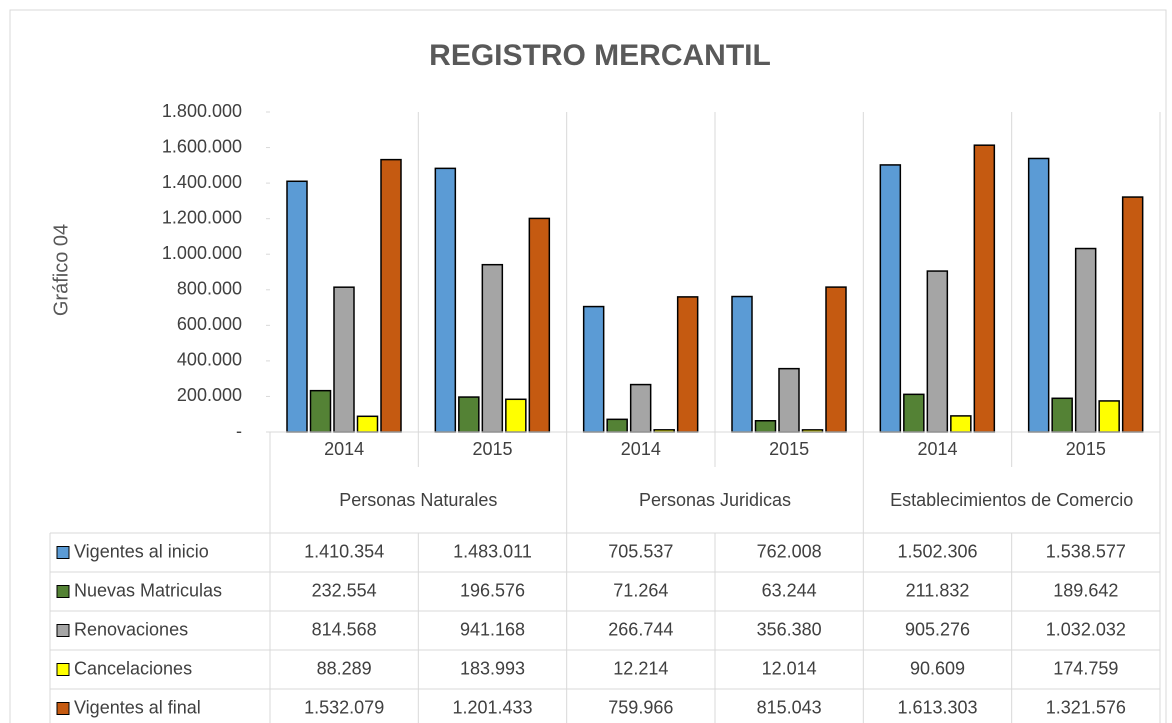 This screenshot has height=723, width=1172. Describe the element at coordinates (1086, 551) in the screenshot. I see `table-cell: 1.538.577` at that location.